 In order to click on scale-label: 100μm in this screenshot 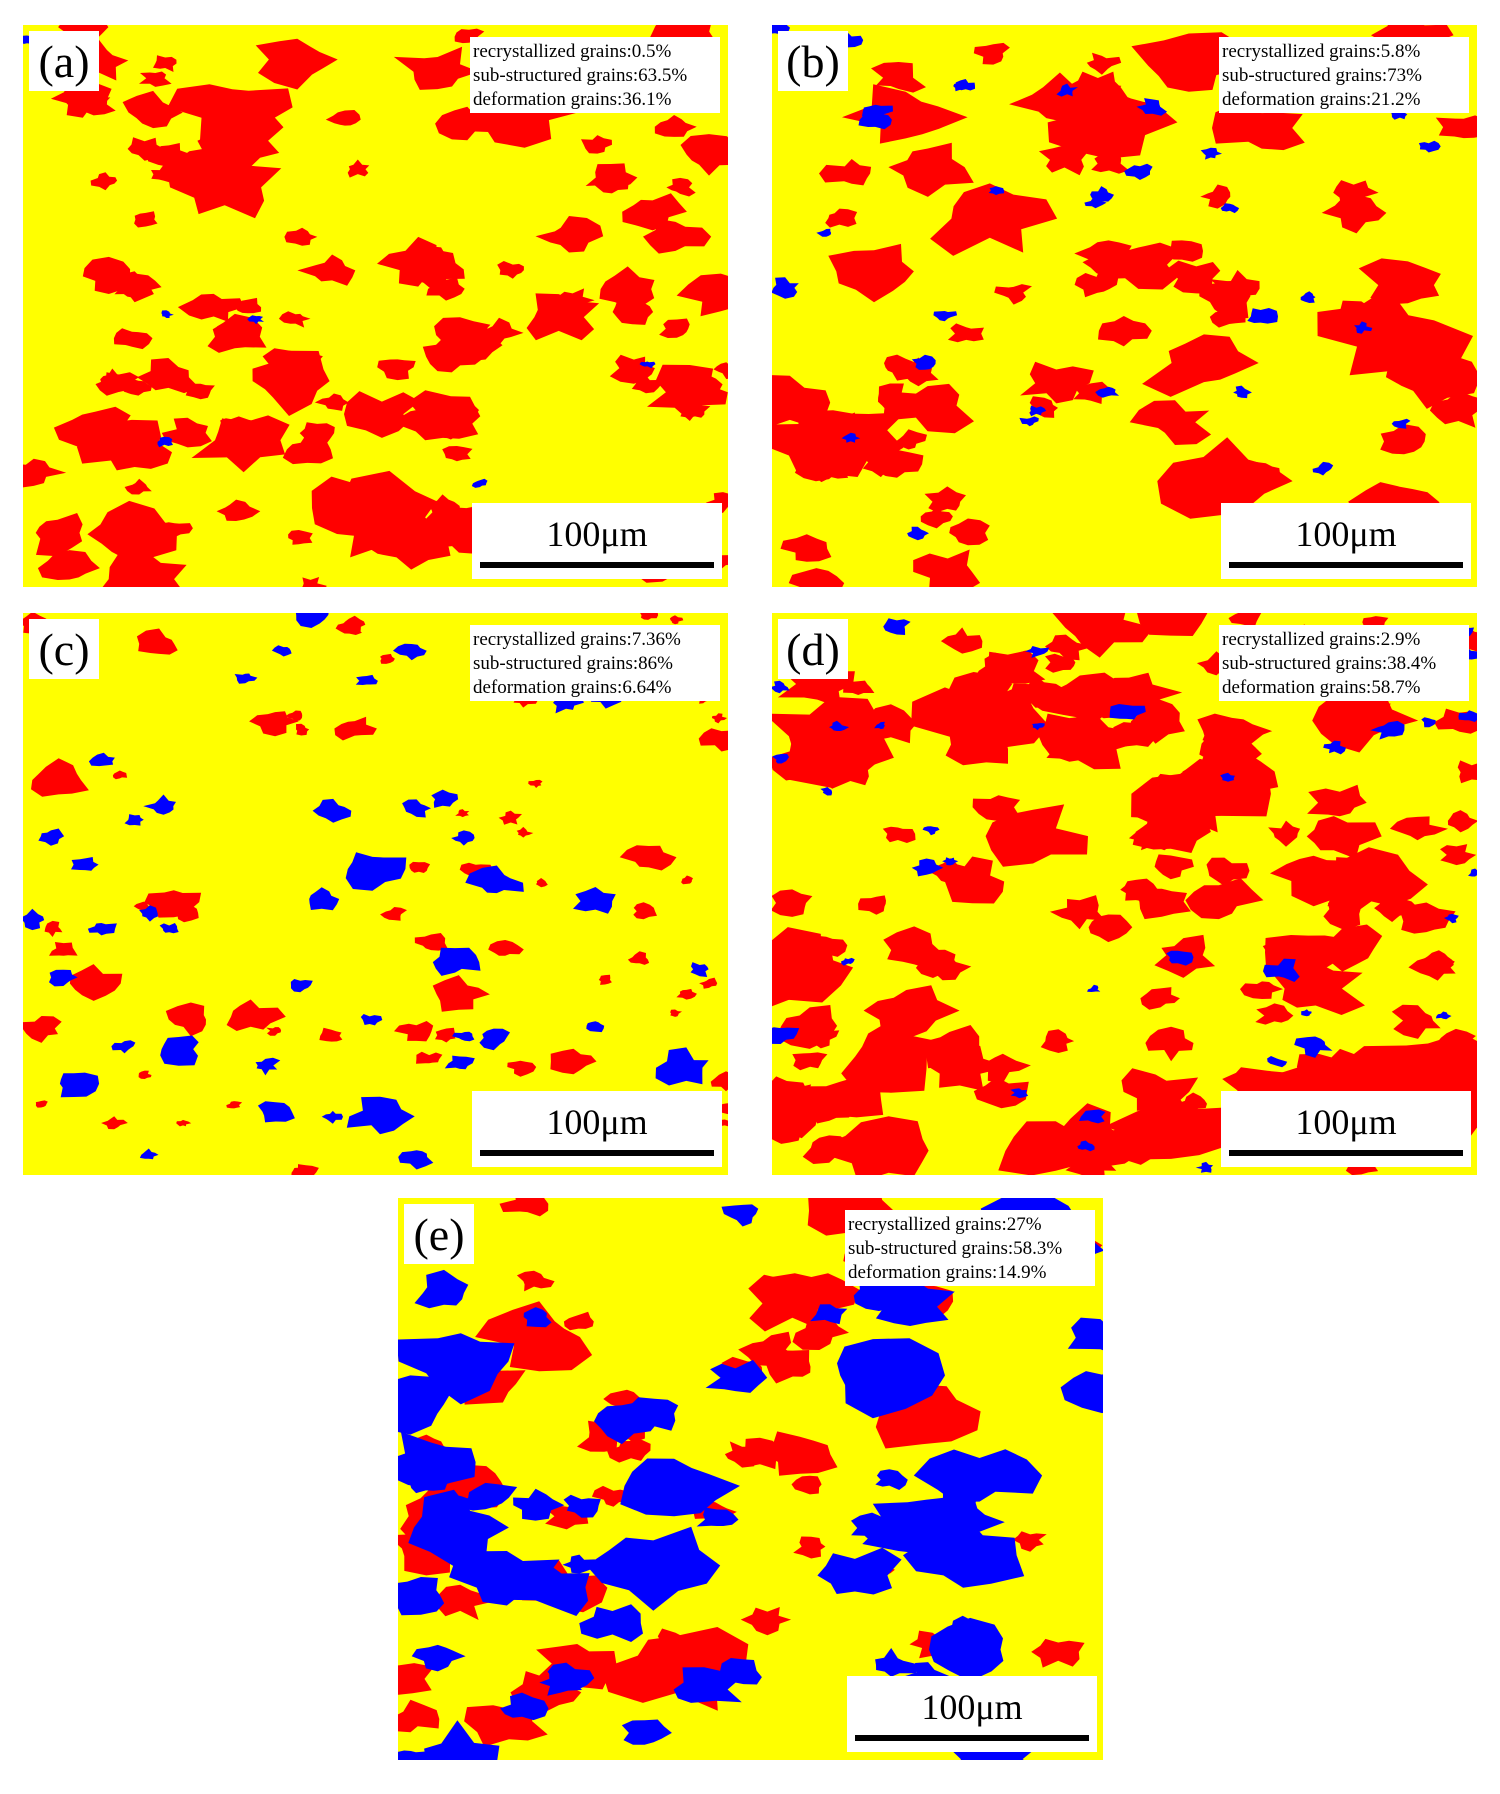, I will do `click(971, 1707)`.